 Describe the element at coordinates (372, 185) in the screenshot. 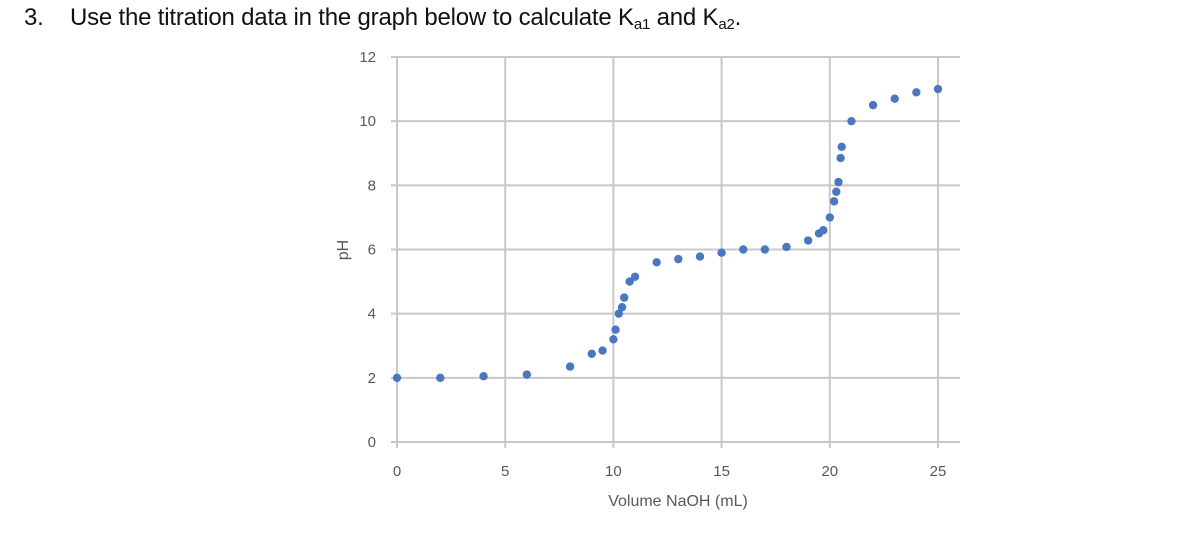

I see `y-tick-label: 8` at that location.